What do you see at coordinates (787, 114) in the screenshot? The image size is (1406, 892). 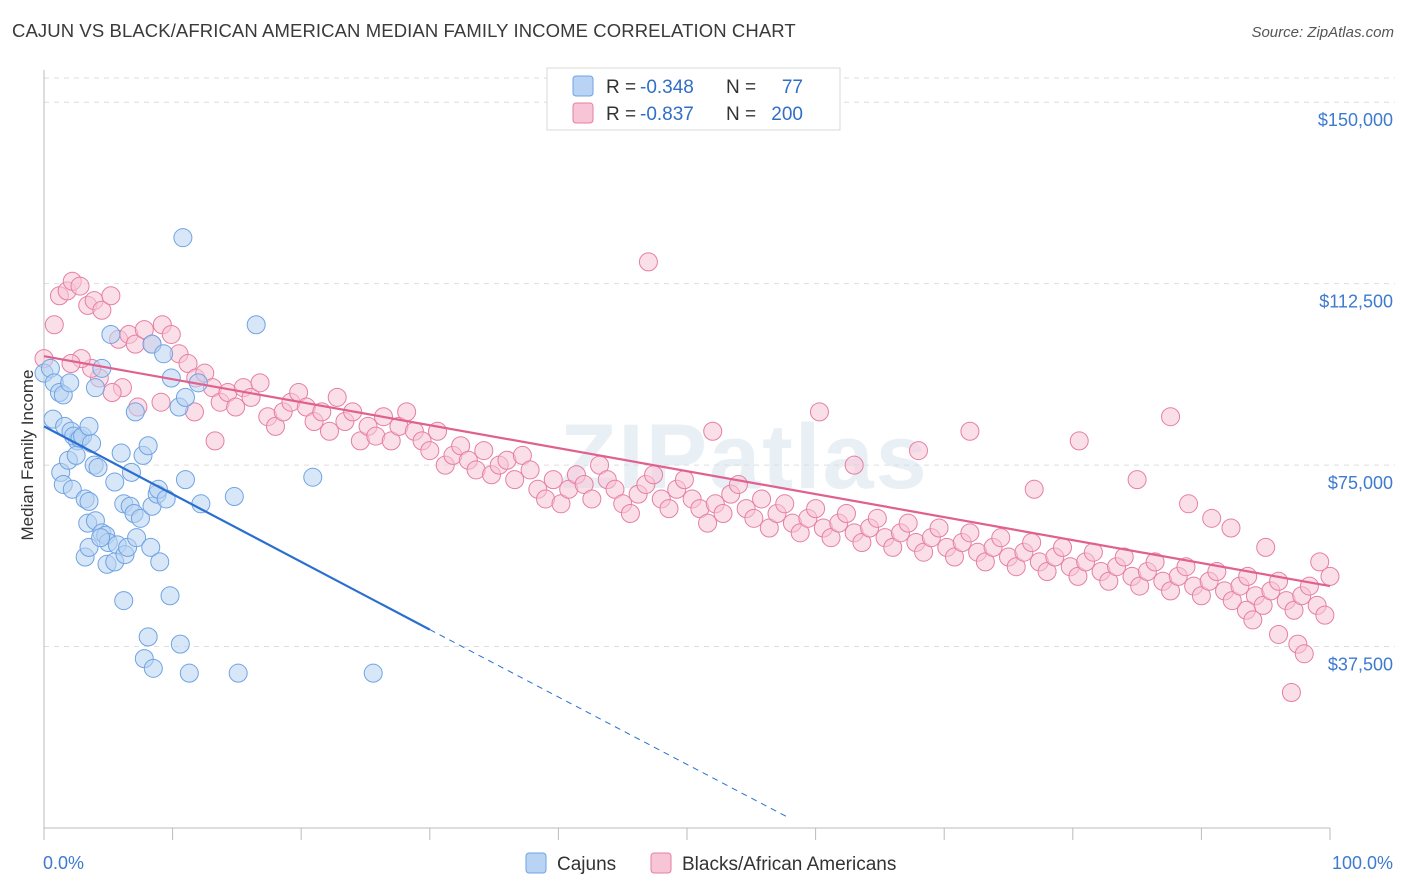 I see `stats-black-n-value: 200` at bounding box center [787, 114].